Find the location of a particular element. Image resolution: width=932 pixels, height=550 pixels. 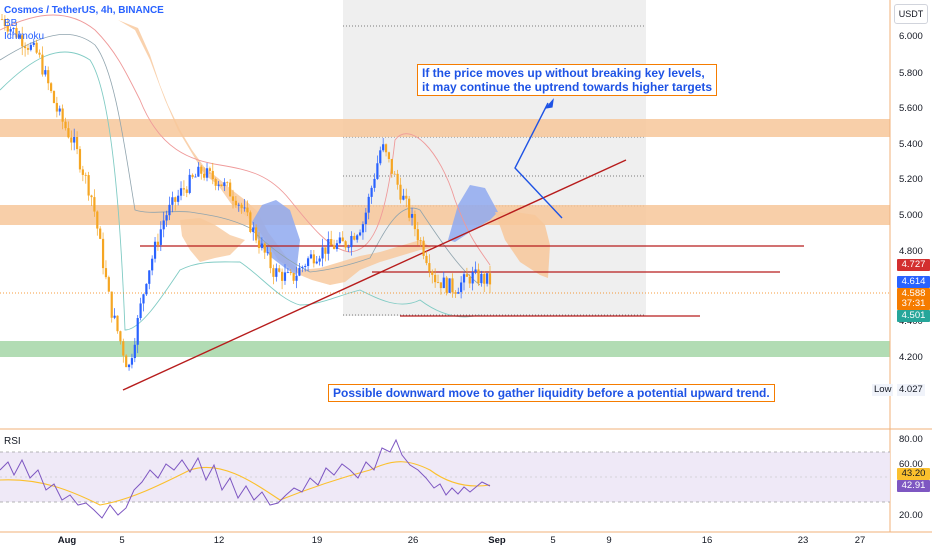

projection-arrow-path is located at coordinates (538, 160).